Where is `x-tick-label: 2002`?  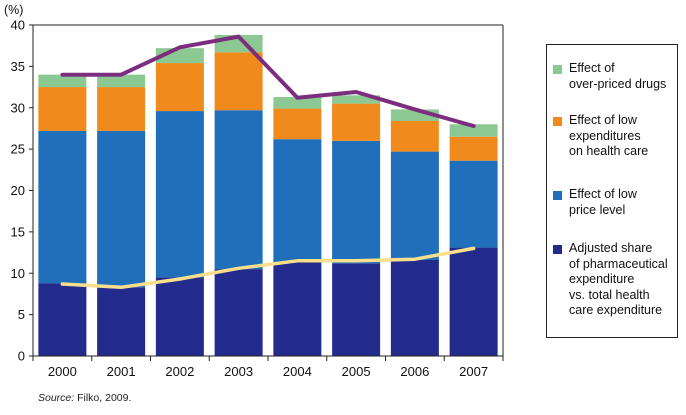 x-tick-label: 2002 is located at coordinates (179, 371).